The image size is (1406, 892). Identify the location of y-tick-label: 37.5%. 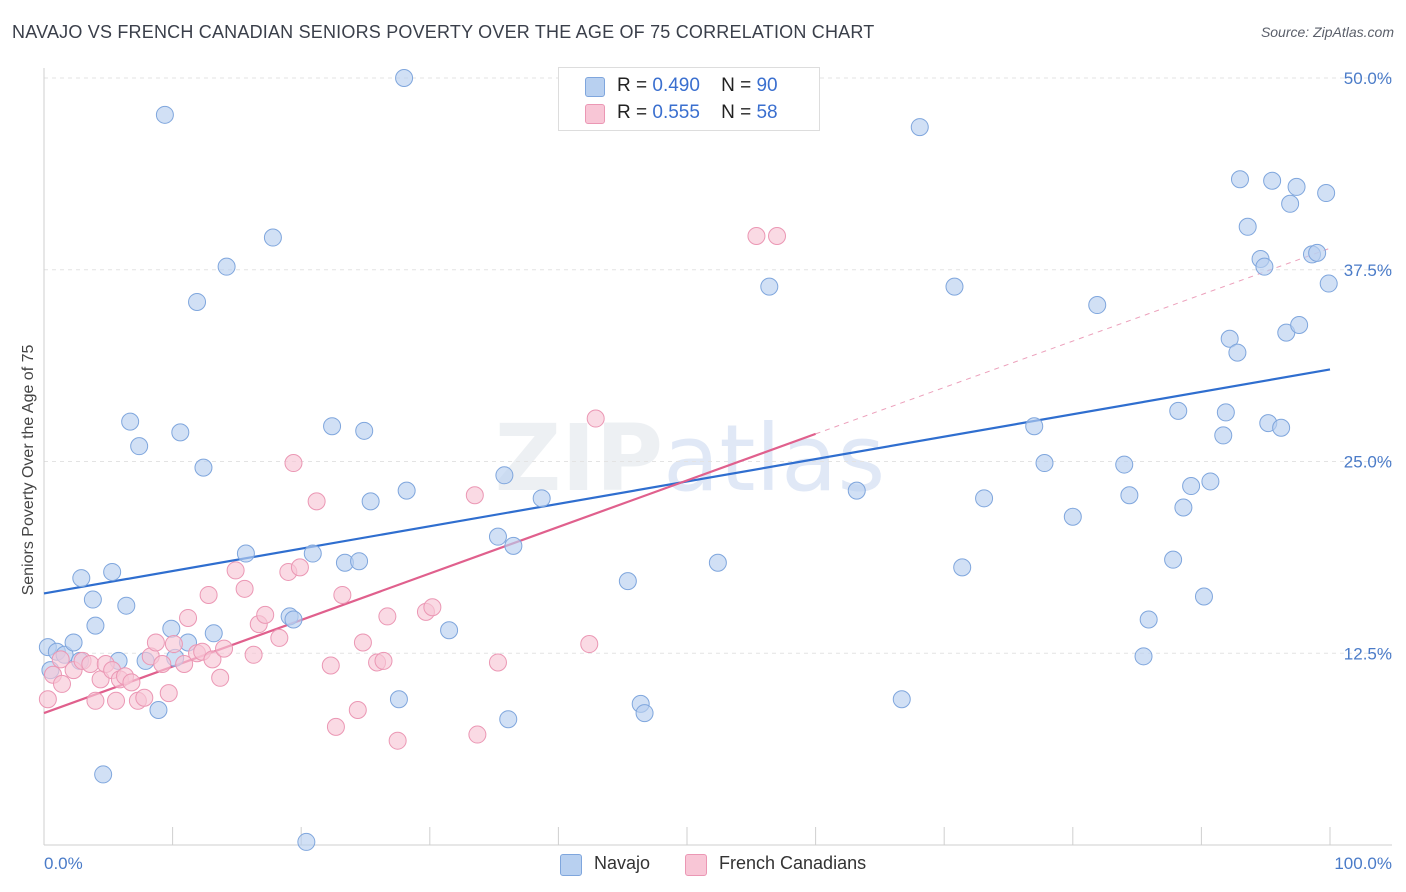
(1368, 270).